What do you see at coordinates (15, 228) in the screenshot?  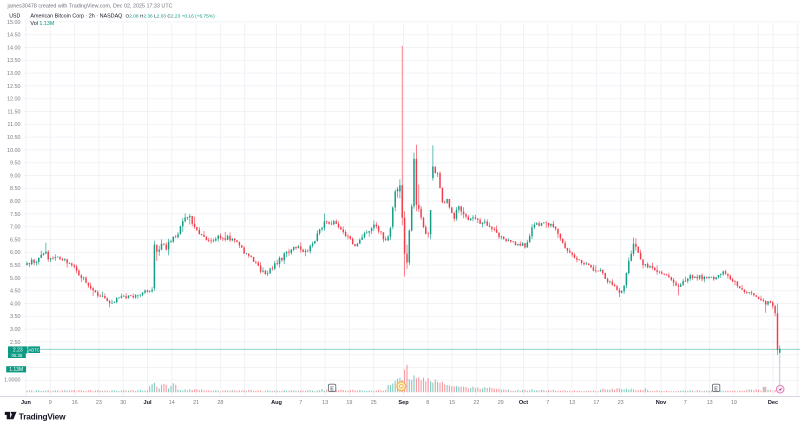 I see `svg-text: 7.00` at bounding box center [15, 228].